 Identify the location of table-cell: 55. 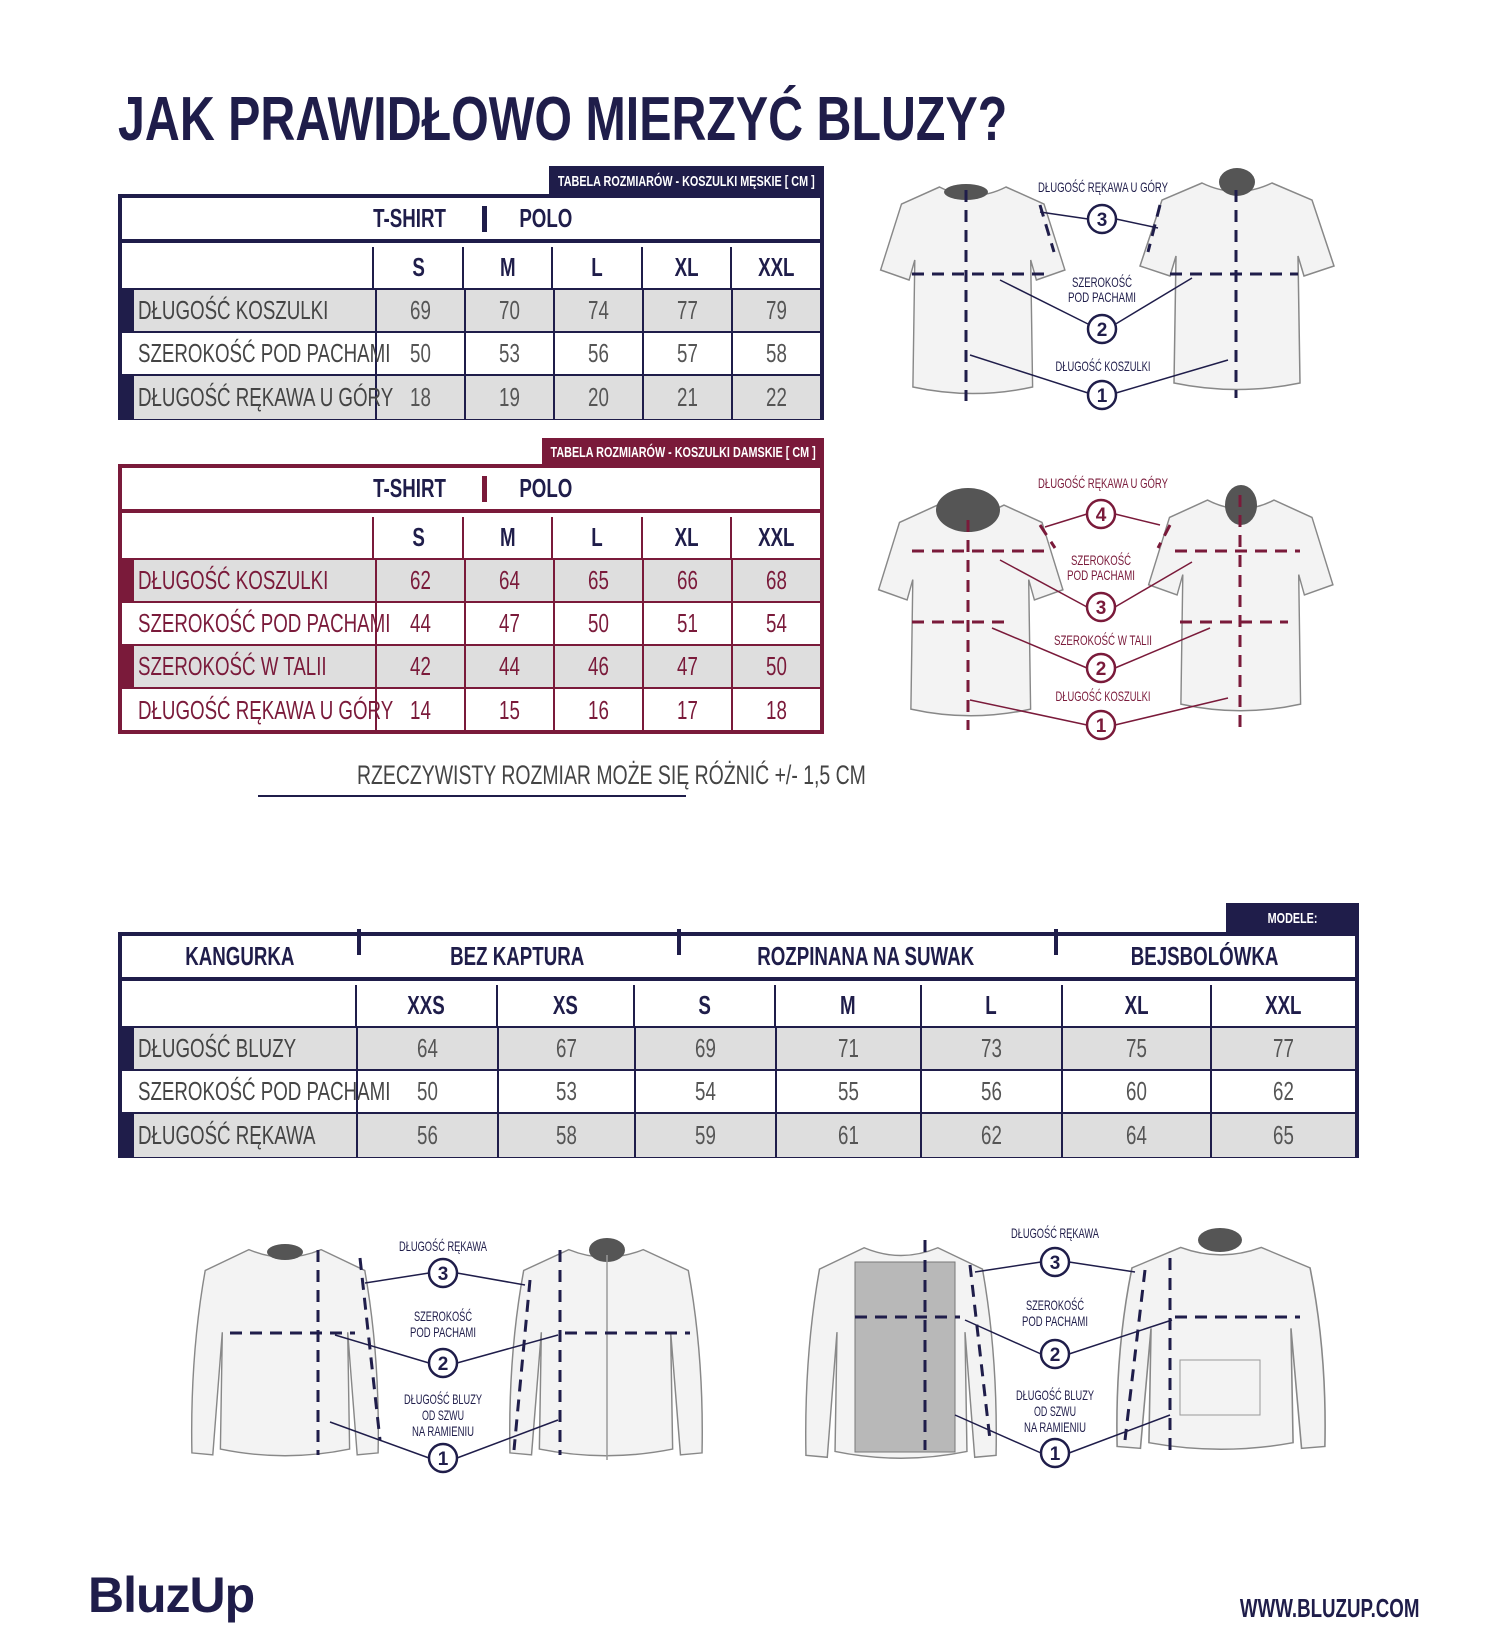
(847, 1091).